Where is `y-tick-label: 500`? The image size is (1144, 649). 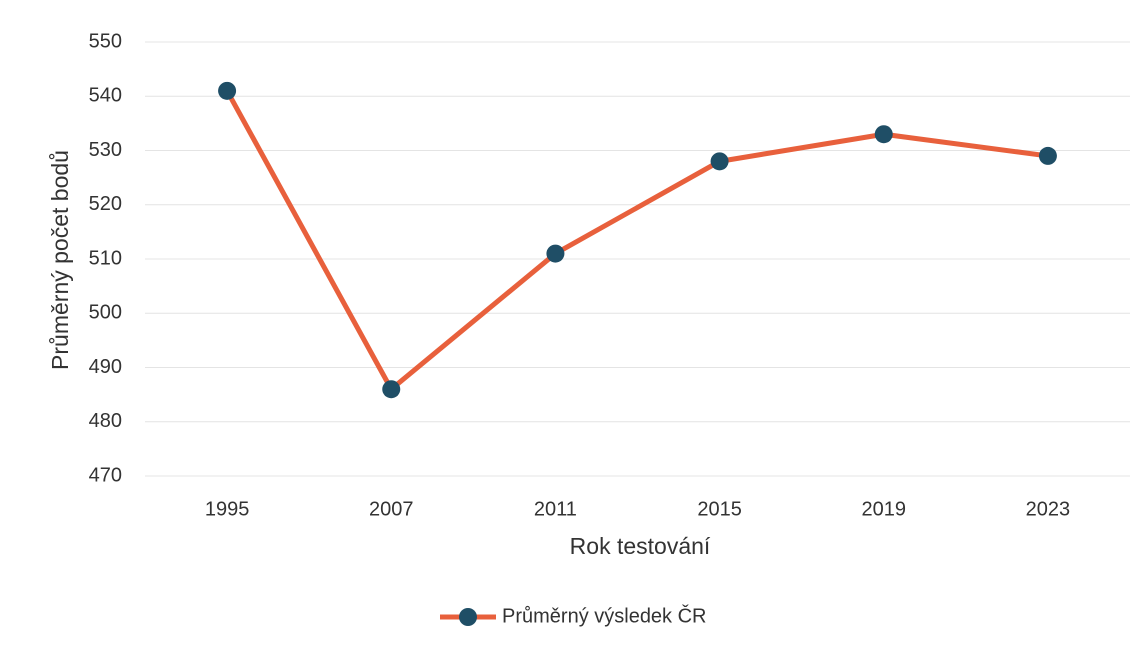 y-tick-label: 500 is located at coordinates (105, 313).